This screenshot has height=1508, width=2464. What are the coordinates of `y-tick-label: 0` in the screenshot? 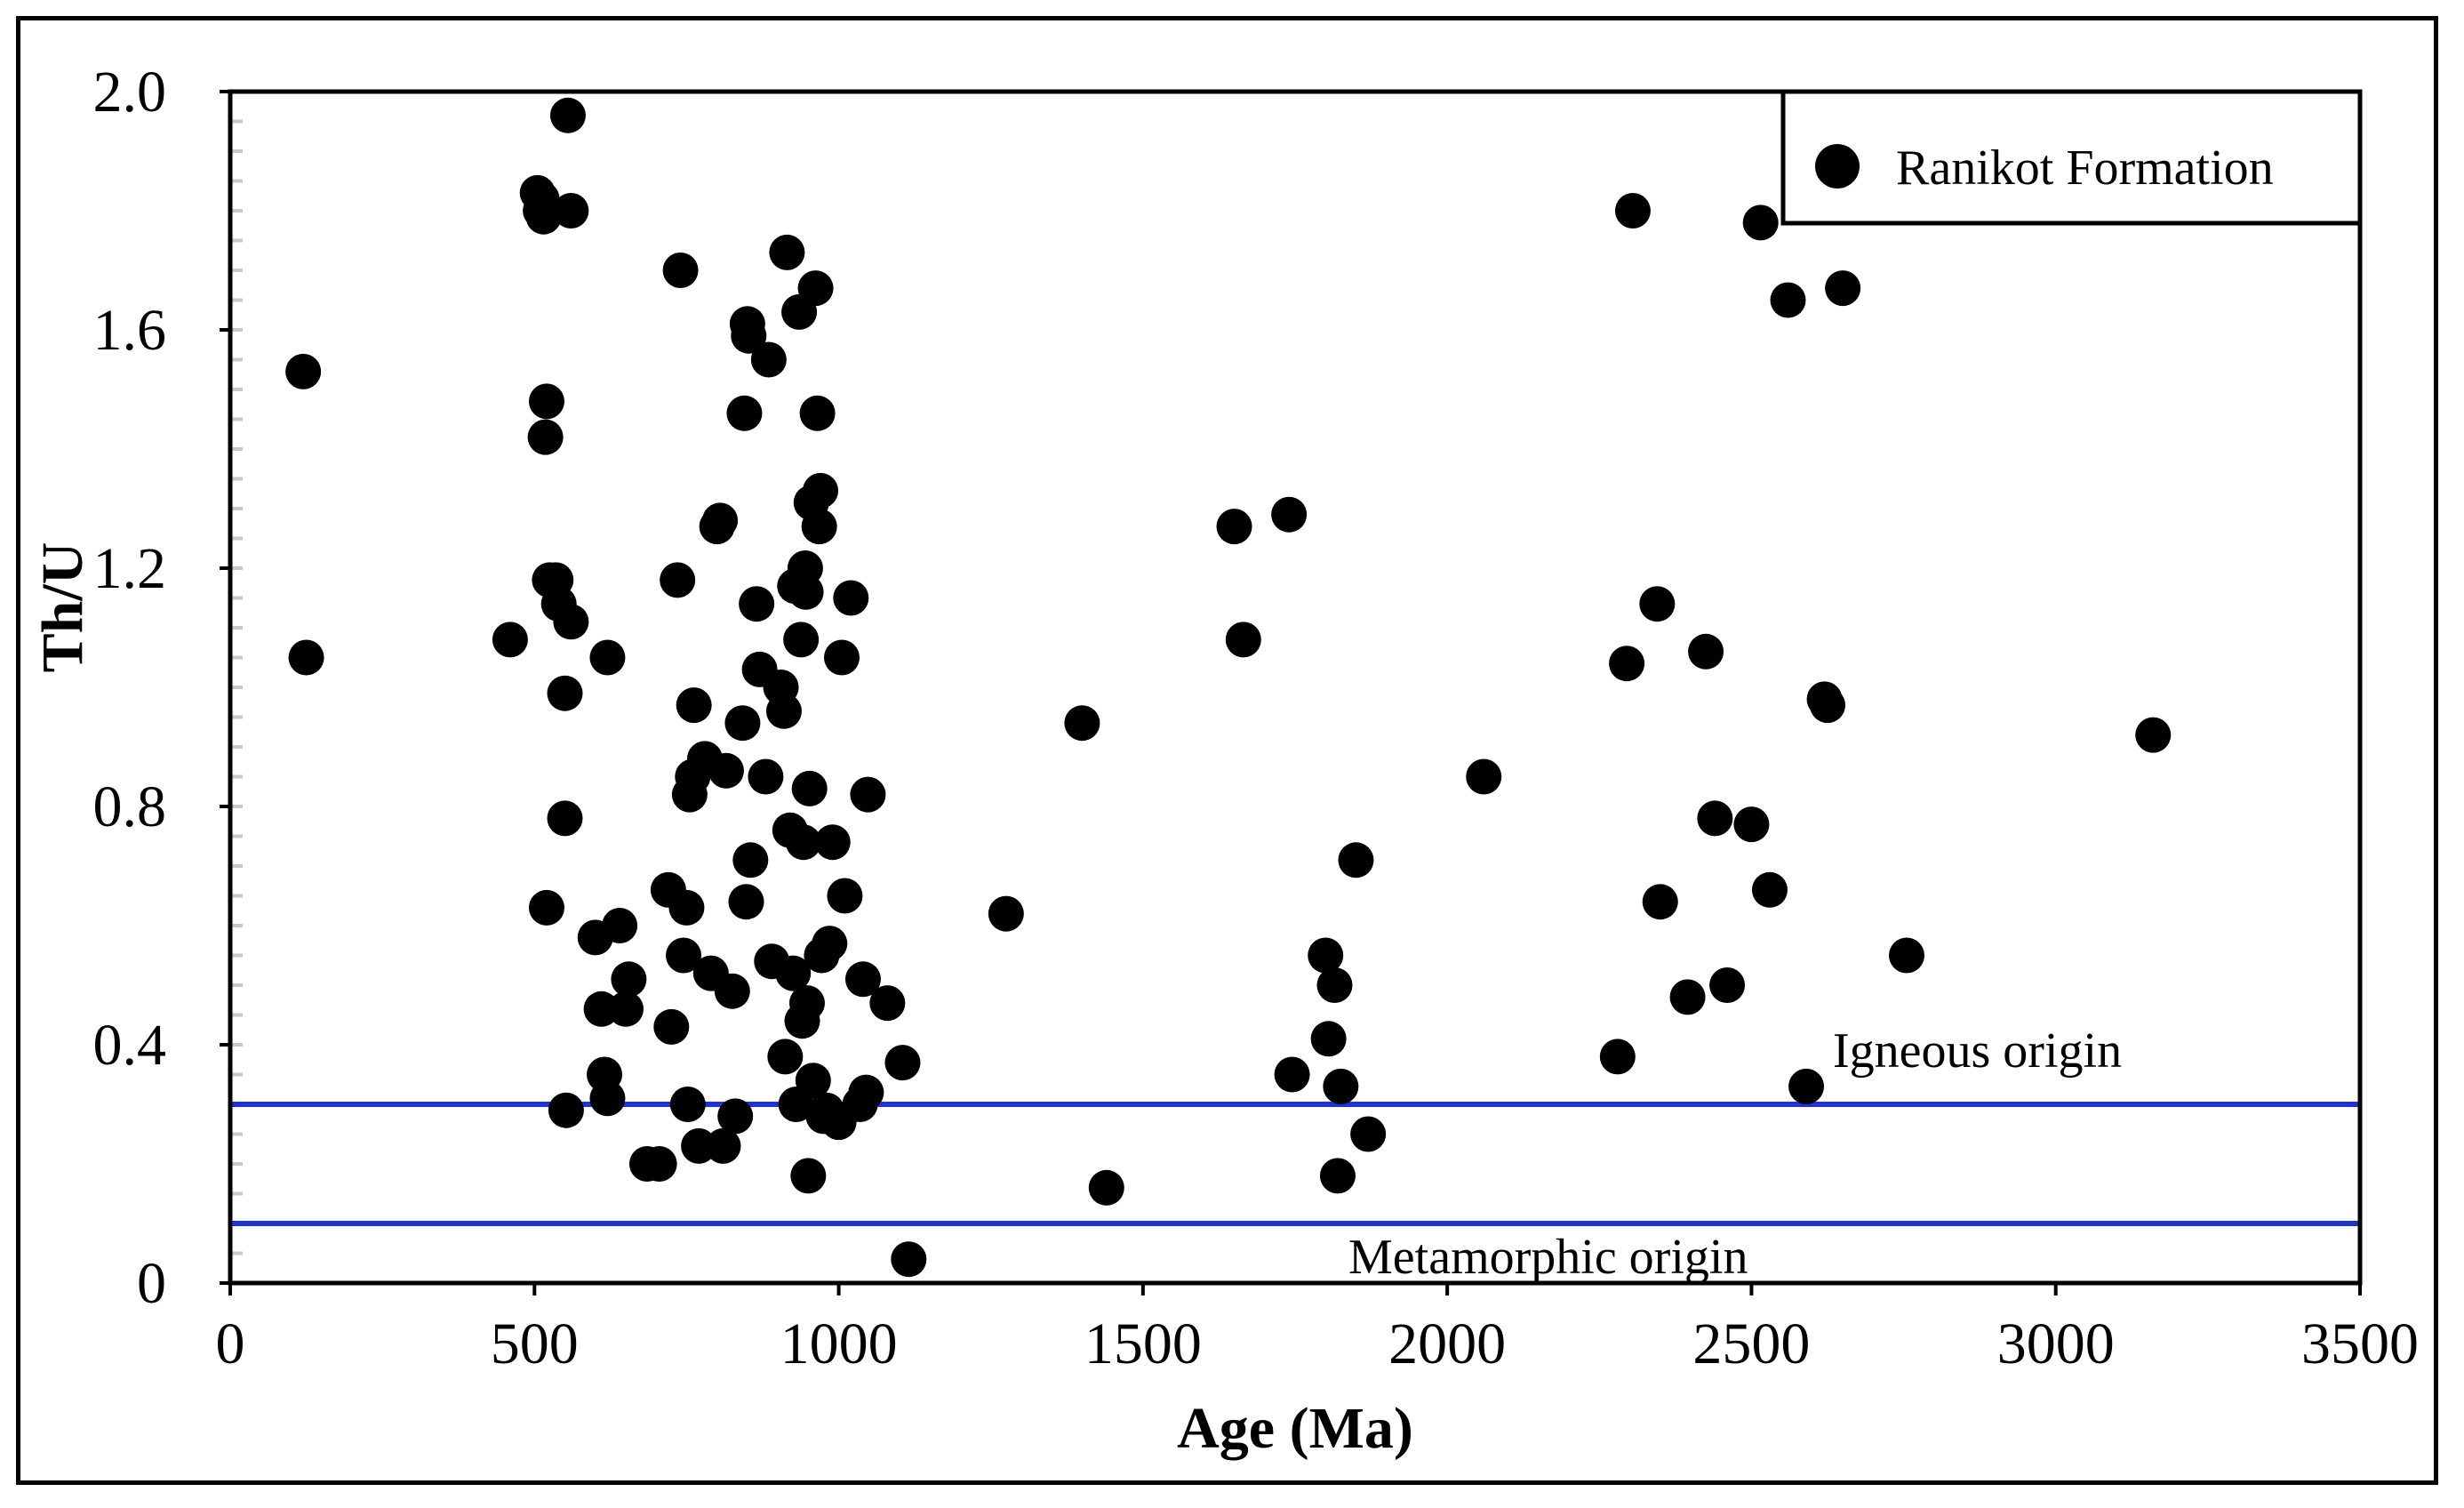 It's located at (151, 1283).